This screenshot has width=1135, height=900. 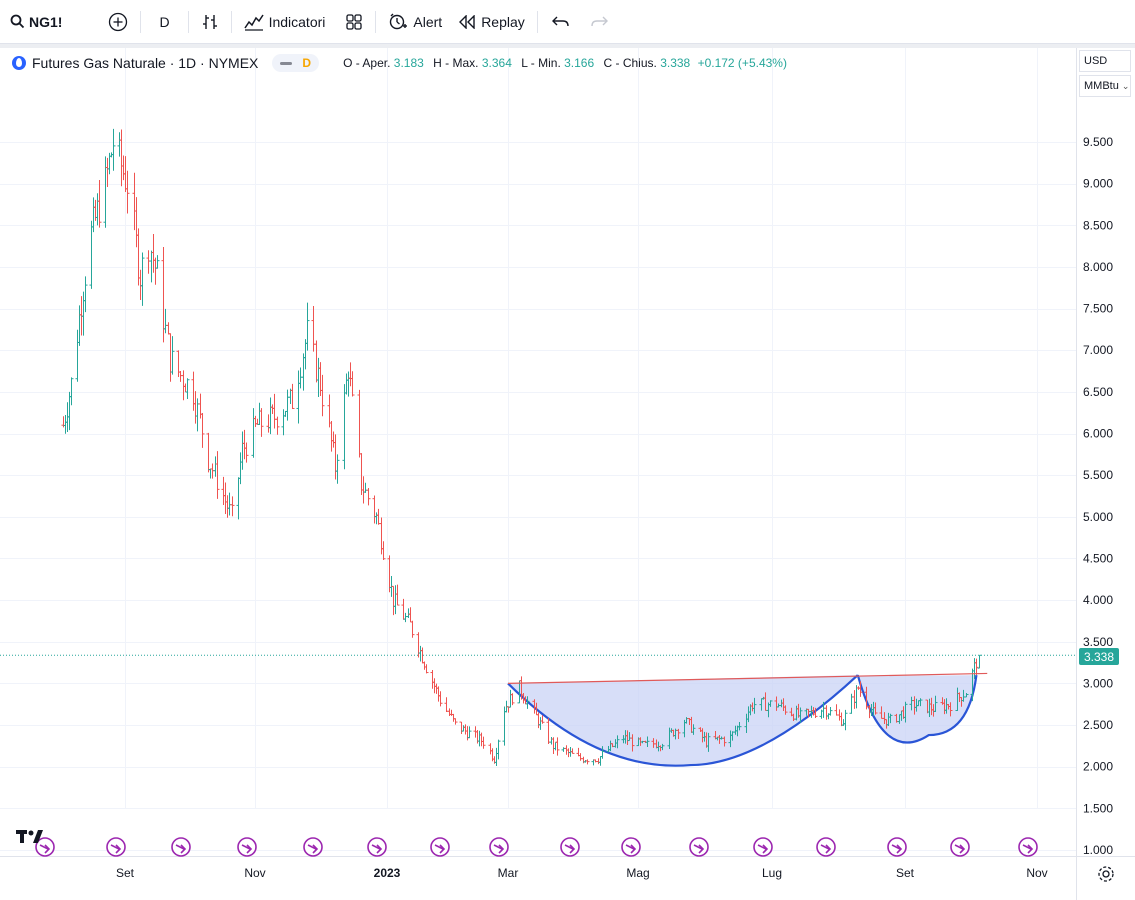 I want to click on alert-icon, so click(x=398, y=22).